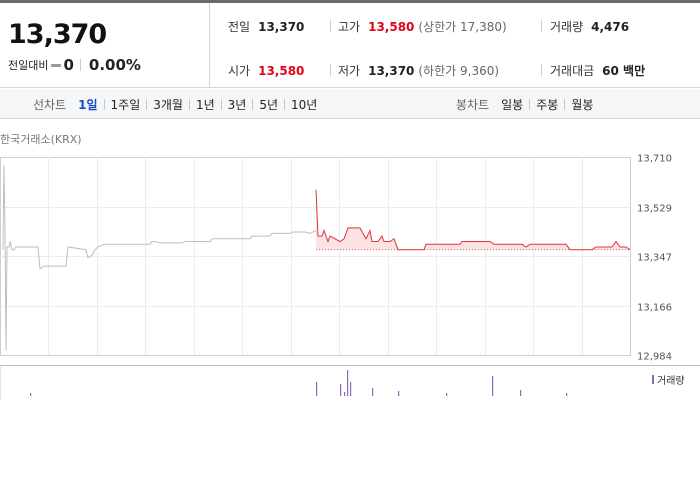 The width and height of the screenshot is (700, 490). What do you see at coordinates (56, 65) in the screenshot?
I see `flat-icon` at bounding box center [56, 65].